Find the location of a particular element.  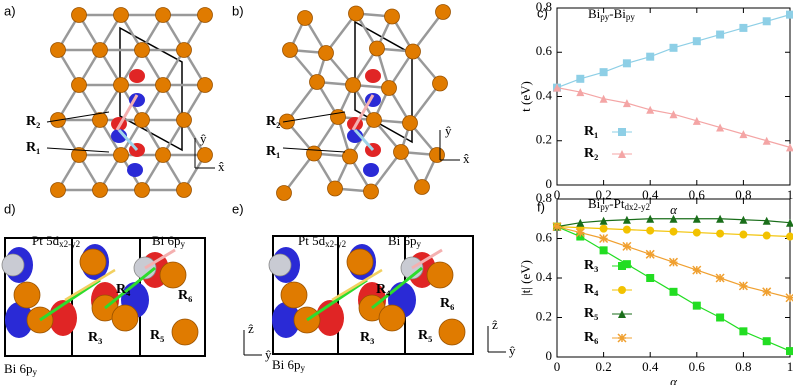

vector-label: R₂ is located at coordinates (273, 121).